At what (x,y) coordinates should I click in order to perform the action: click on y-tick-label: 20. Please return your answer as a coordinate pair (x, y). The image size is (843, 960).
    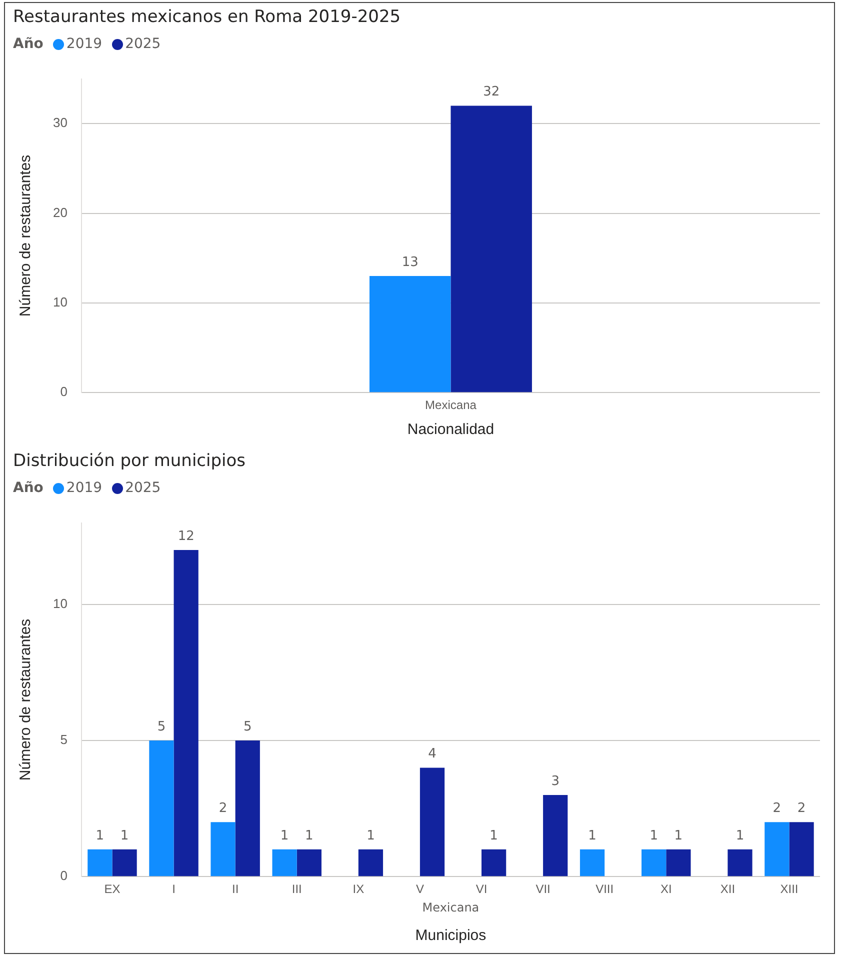
    Looking at the image, I should click on (60, 212).